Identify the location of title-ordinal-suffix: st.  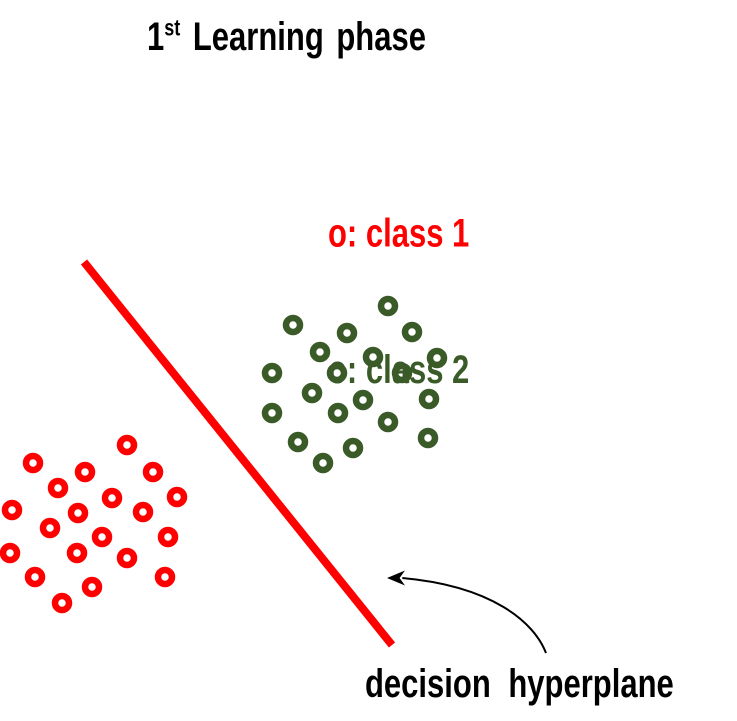
(172, 27).